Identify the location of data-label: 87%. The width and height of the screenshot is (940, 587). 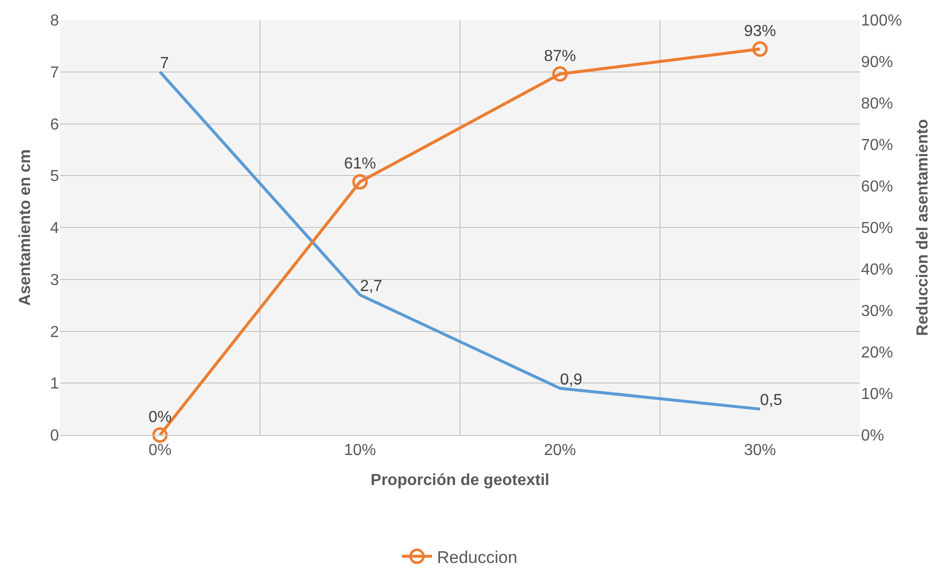
(560, 56).